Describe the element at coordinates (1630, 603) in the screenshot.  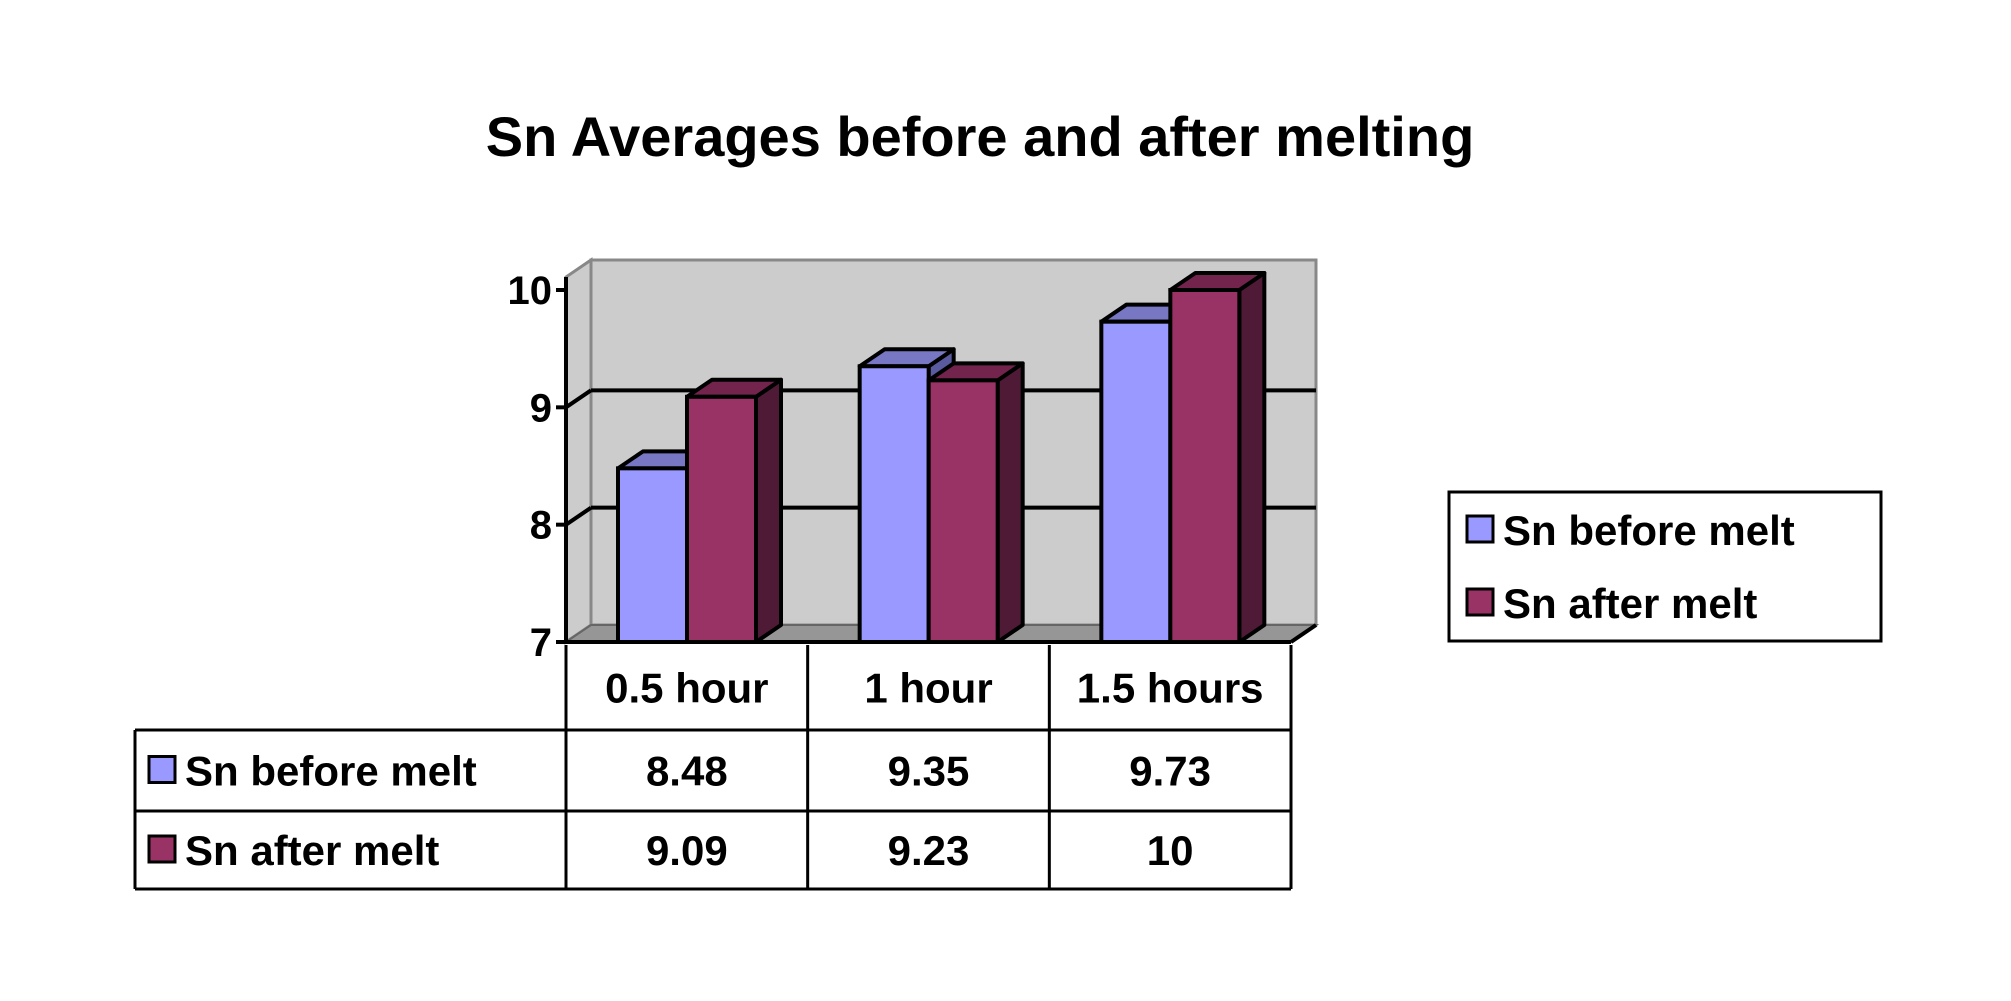
I see `legend-label: Sn after melt` at that location.